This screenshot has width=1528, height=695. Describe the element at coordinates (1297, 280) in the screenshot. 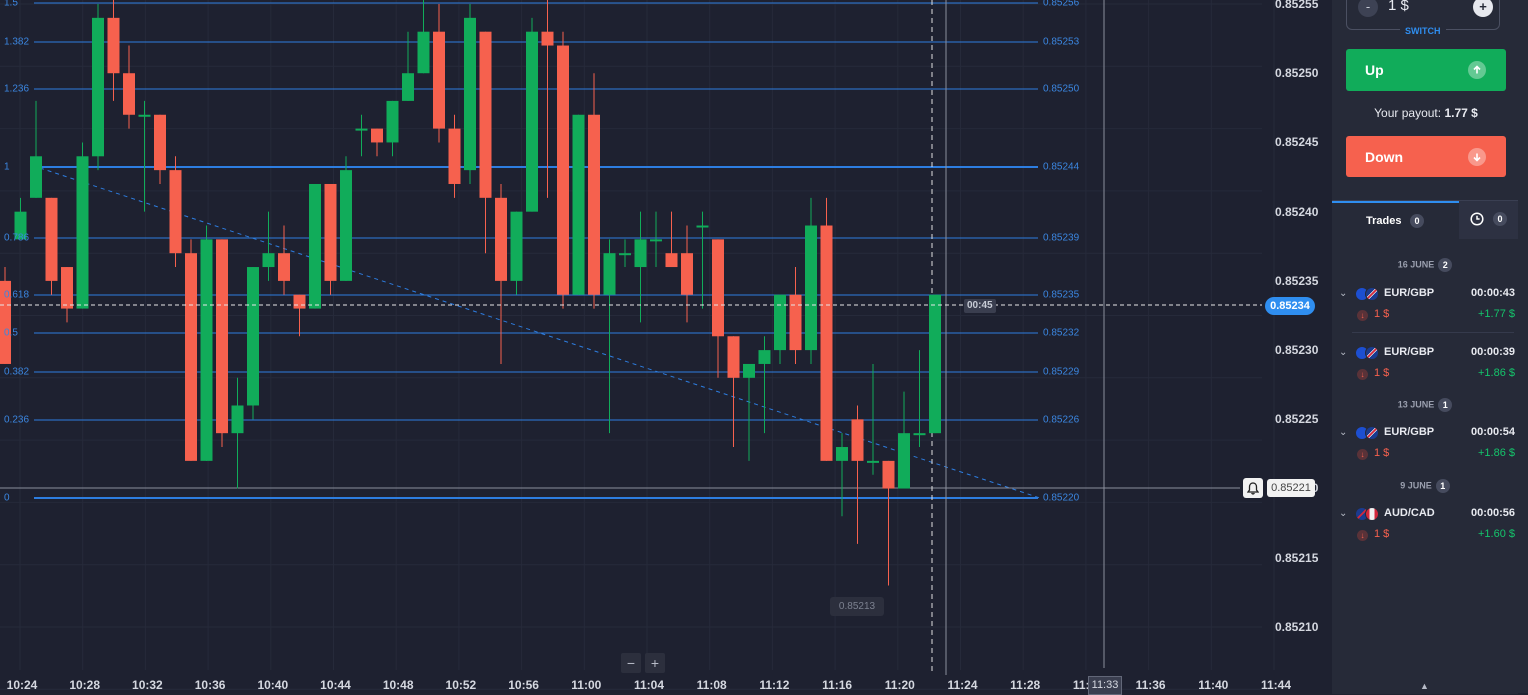

I see `price-tick-label: 0.85235` at that location.